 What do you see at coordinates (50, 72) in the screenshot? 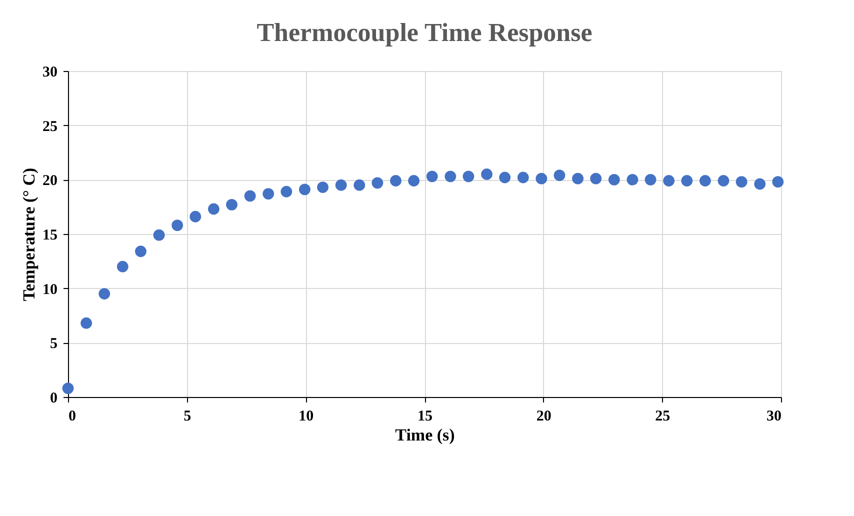
I see `y-tick-label: 30` at bounding box center [50, 72].